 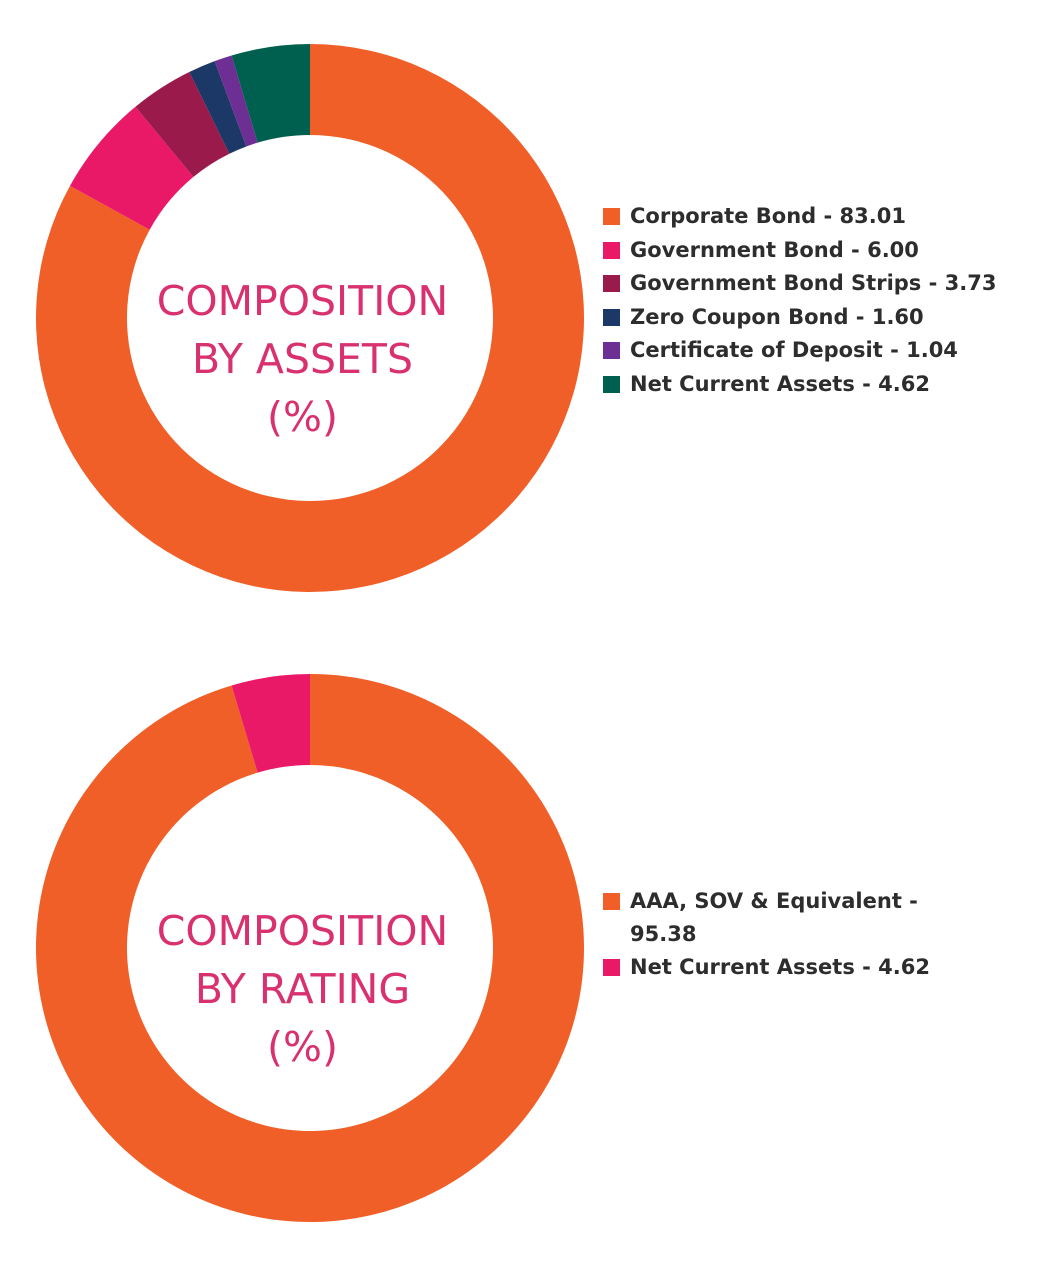 I want to click on legend-item-aaa-sov-equivalent: AAA, SOV & Equivalent - 95.38, so click(x=823, y=918).